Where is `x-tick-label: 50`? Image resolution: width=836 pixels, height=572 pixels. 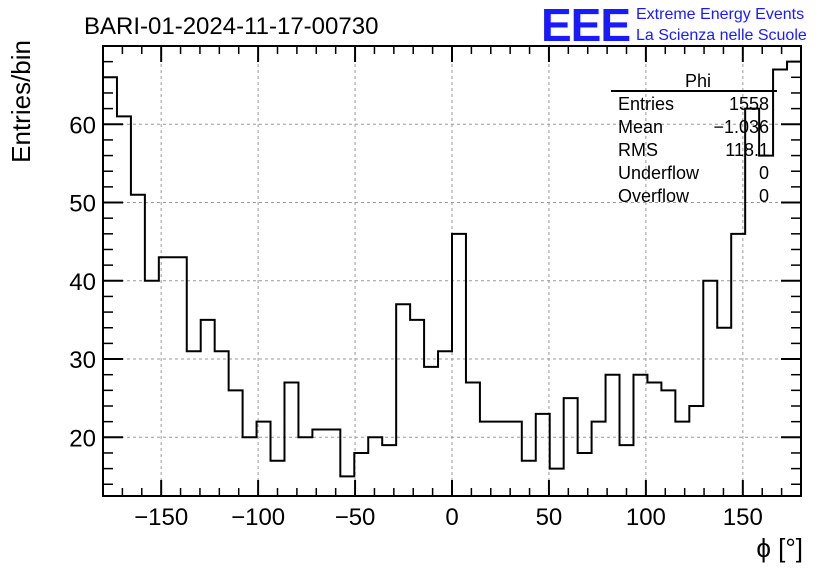
x-tick-label: 50 is located at coordinates (549, 517).